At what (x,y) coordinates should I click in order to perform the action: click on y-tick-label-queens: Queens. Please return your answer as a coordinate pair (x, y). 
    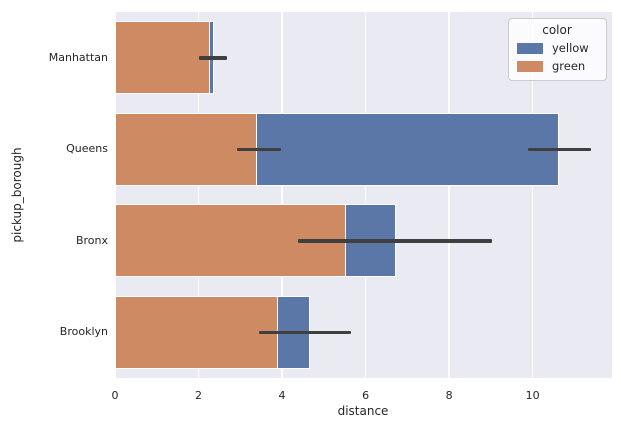
    Looking at the image, I should click on (87, 149).